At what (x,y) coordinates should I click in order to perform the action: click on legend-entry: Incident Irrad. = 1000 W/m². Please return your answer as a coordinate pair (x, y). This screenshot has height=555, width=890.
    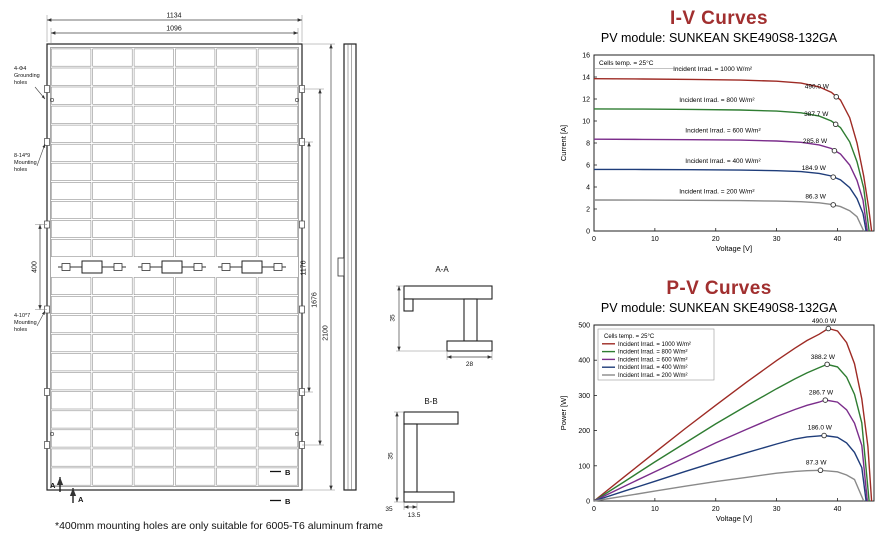
    Looking at the image, I should click on (654, 345).